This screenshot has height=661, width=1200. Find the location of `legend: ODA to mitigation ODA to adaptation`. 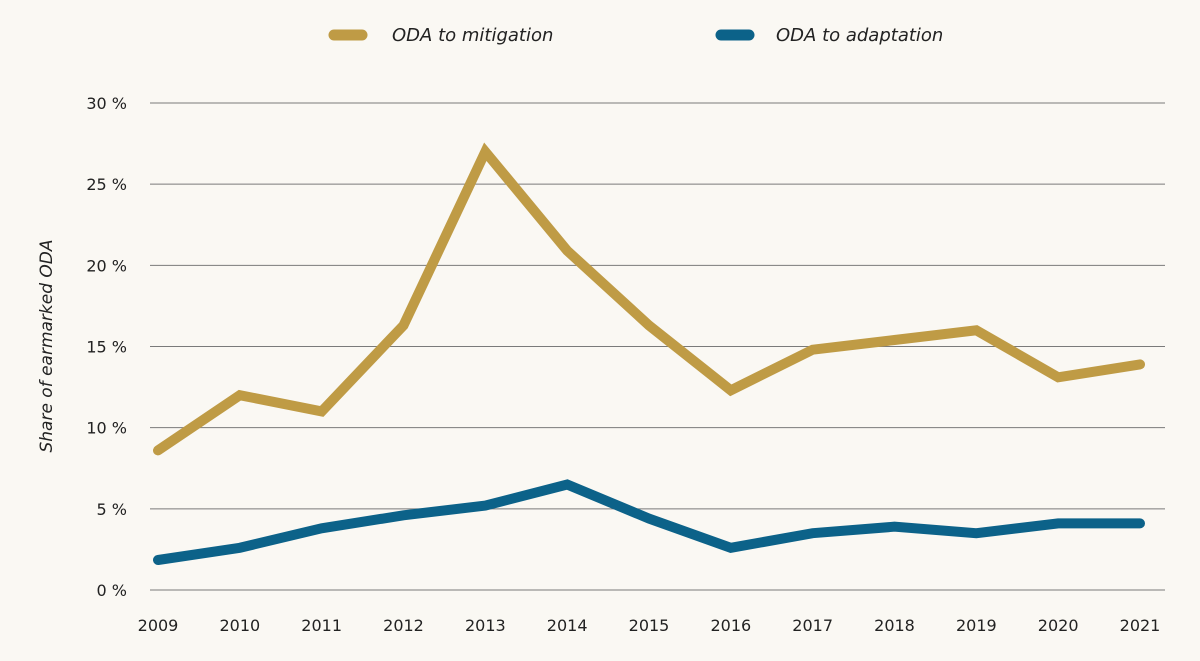

legend: ODA to mitigation ODA to adaptation is located at coordinates (635, 35).